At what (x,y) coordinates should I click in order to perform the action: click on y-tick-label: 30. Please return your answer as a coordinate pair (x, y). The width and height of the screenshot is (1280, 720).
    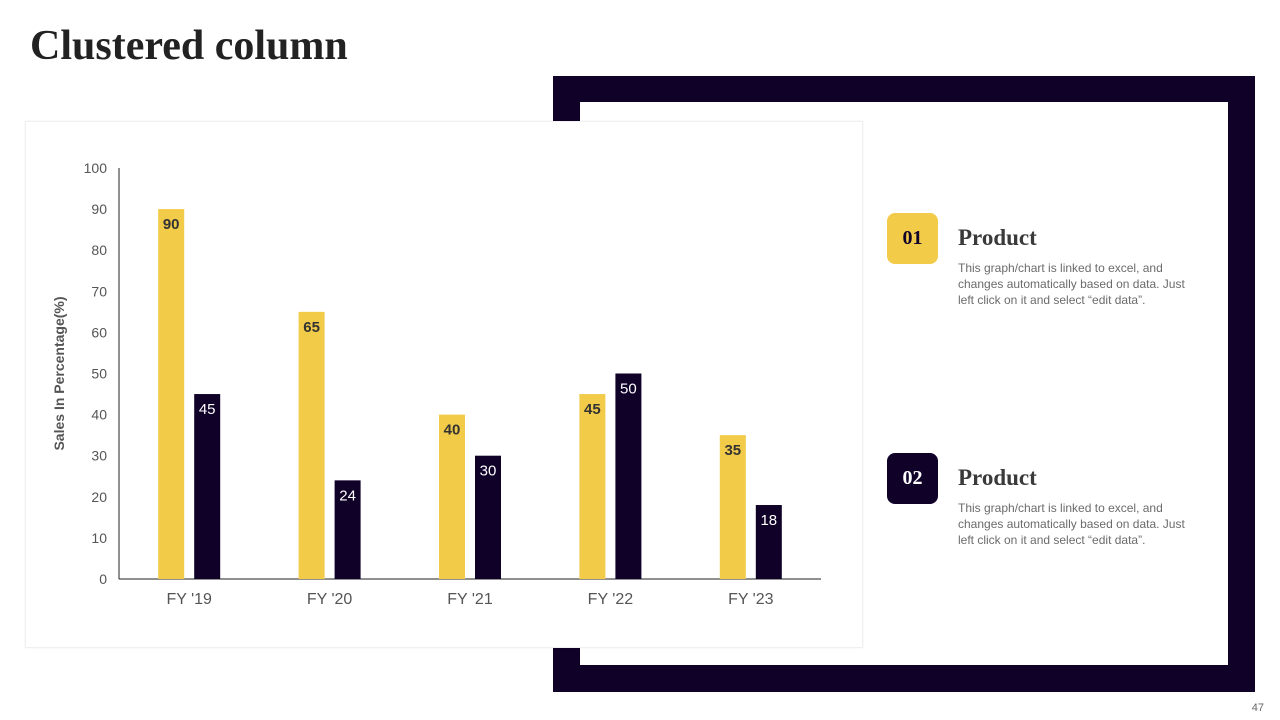
    Looking at the image, I should click on (99, 456).